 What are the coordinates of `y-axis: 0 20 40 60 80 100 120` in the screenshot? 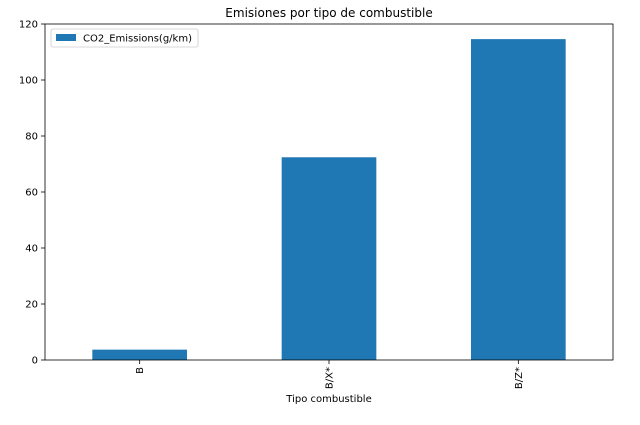 It's located at (32, 193).